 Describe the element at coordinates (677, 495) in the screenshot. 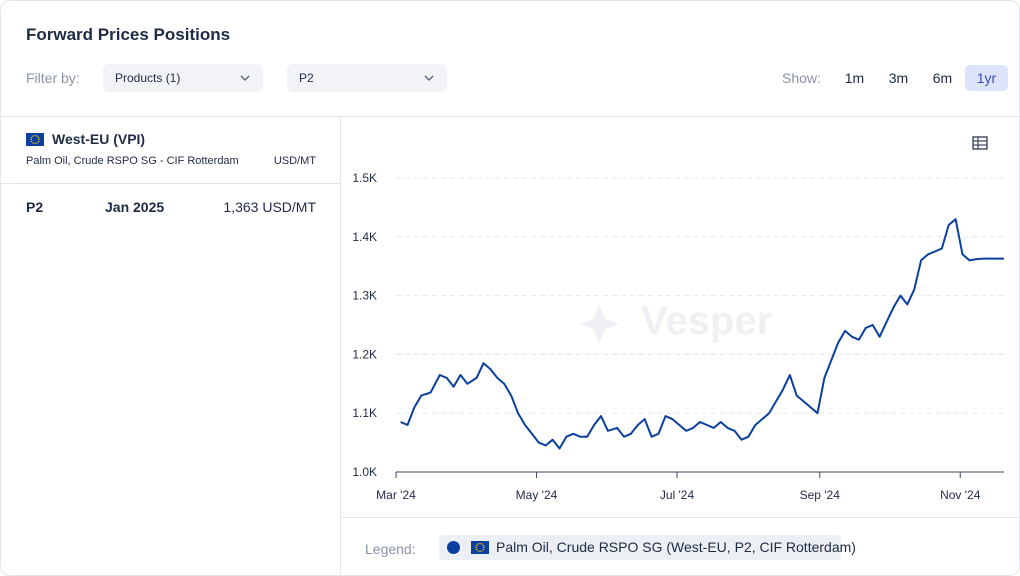

I see `x-tick-label: Jul '24` at that location.